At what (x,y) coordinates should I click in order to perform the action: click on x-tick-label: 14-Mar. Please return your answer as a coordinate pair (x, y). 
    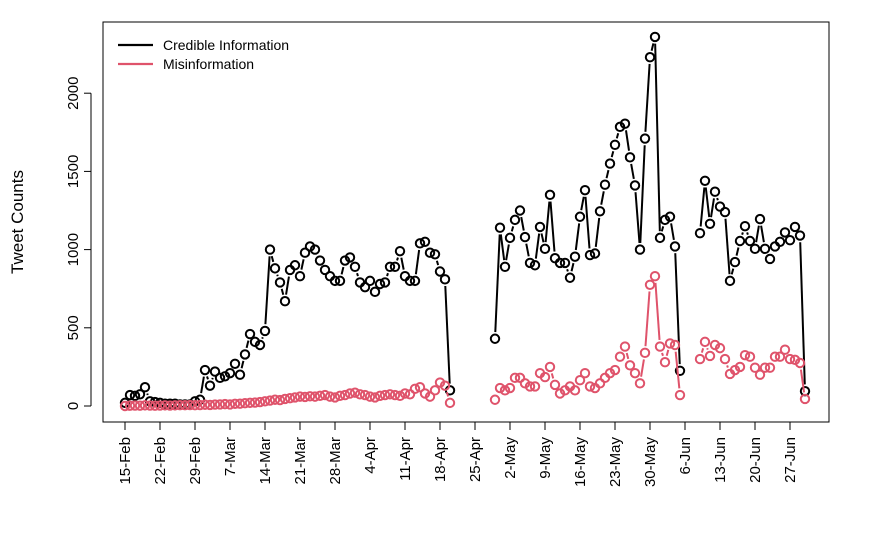
    Looking at the image, I should click on (265, 461).